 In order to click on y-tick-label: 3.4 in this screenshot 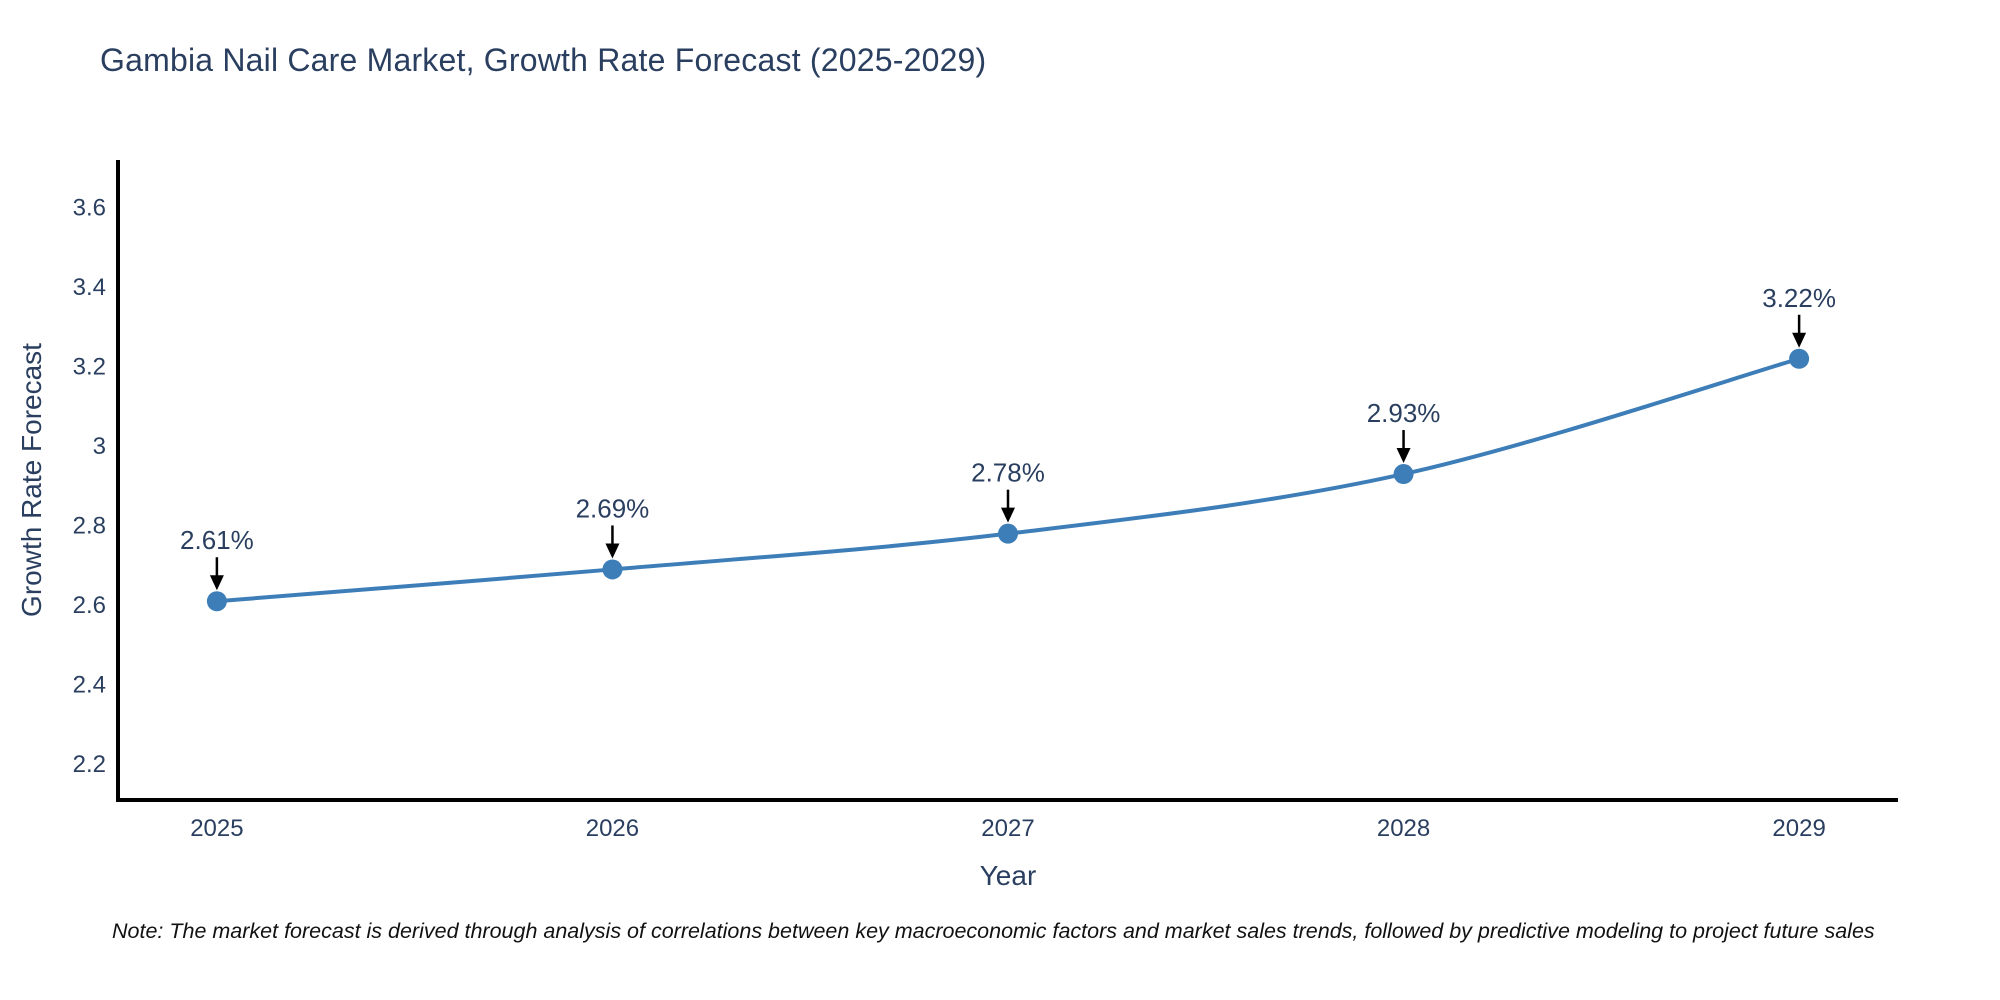, I will do `click(89, 287)`.